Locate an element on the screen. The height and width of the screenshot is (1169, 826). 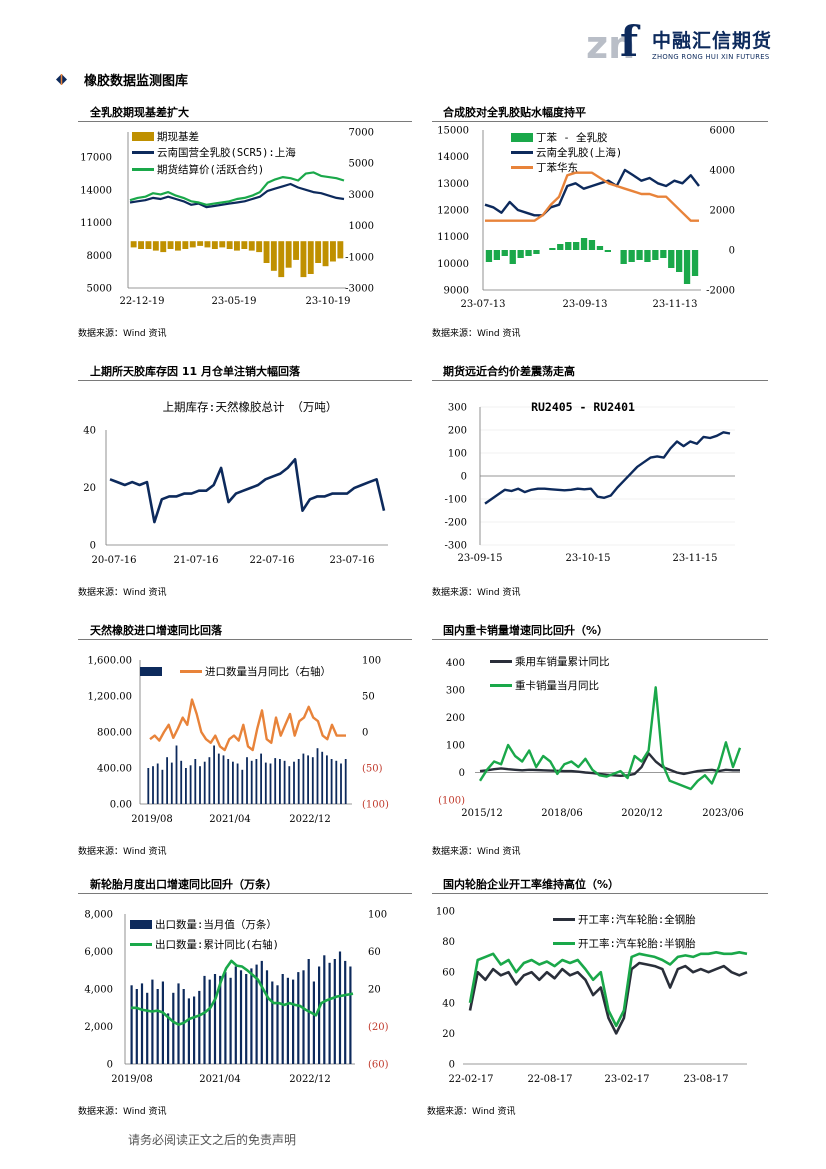
y-tick-label: 8,000 is located at coordinates (98, 915).